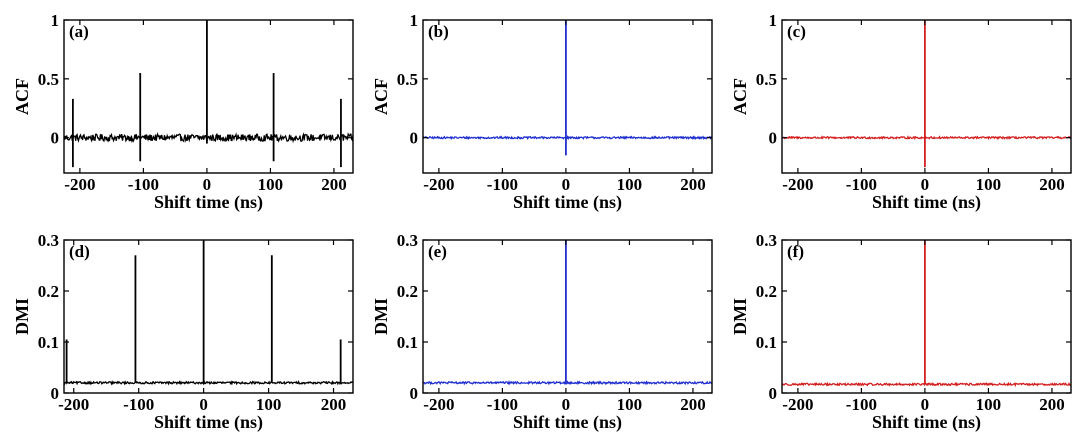 This screenshot has width=1080, height=443. Describe the element at coordinates (438, 31) in the screenshot. I see `panel-label: (b)` at that location.